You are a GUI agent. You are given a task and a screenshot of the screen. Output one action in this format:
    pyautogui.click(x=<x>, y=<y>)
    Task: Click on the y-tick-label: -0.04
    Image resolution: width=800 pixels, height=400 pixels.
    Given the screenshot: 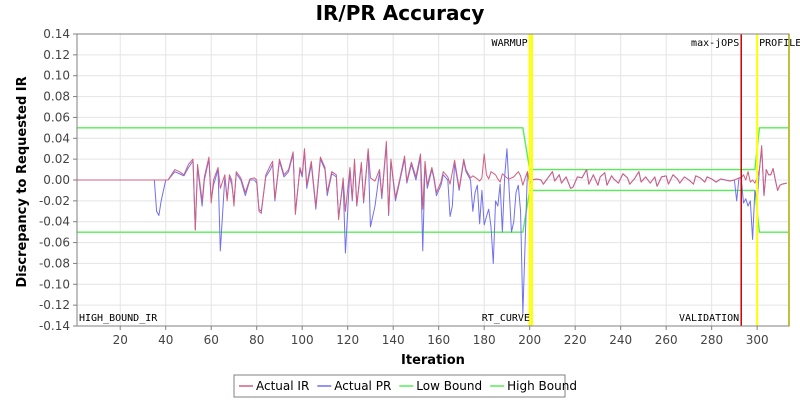 What is the action you would take?
    pyautogui.click(x=54, y=222)
    